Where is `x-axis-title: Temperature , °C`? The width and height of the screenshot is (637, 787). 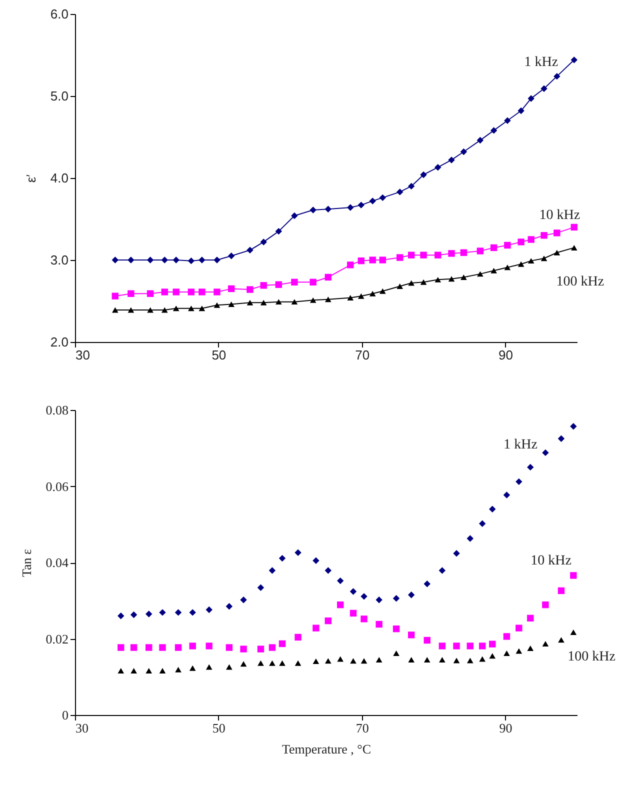
x-axis-title: Temperature , °C is located at coordinates (327, 749).